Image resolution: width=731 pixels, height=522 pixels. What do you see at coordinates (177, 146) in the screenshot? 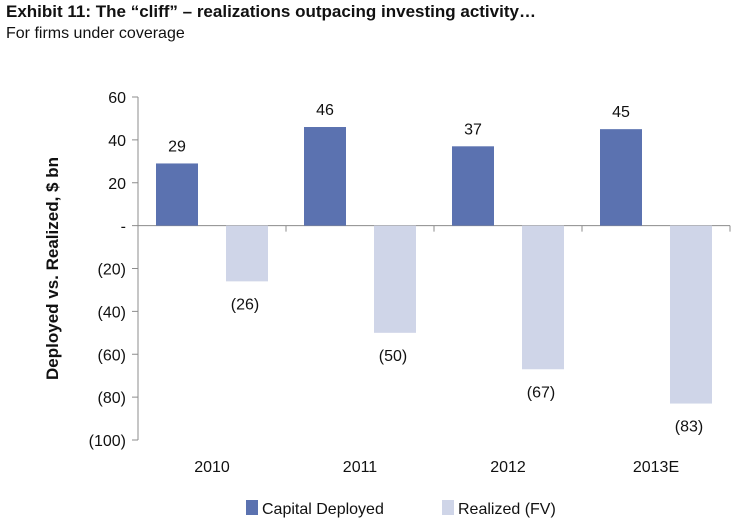
I see `capital-deployed-value-label: 29` at bounding box center [177, 146].